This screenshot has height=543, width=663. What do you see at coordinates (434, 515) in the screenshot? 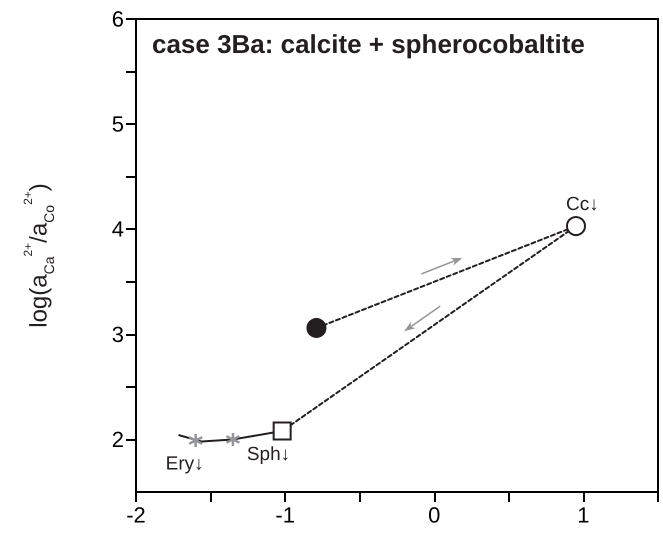
I see `x-tick-label: 0` at bounding box center [434, 515].